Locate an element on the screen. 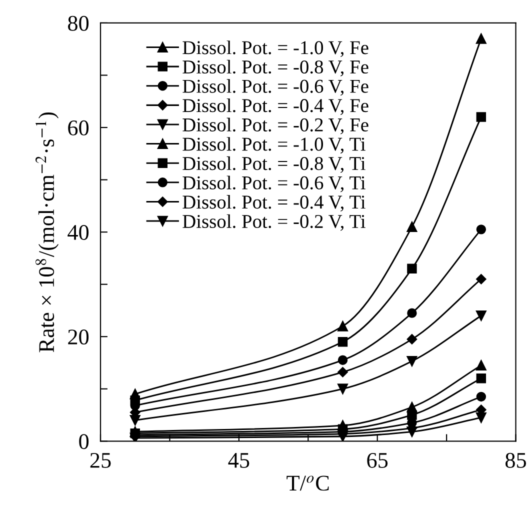 This screenshot has height=510, width=529. x-tick-label: 45 is located at coordinates (239, 460).